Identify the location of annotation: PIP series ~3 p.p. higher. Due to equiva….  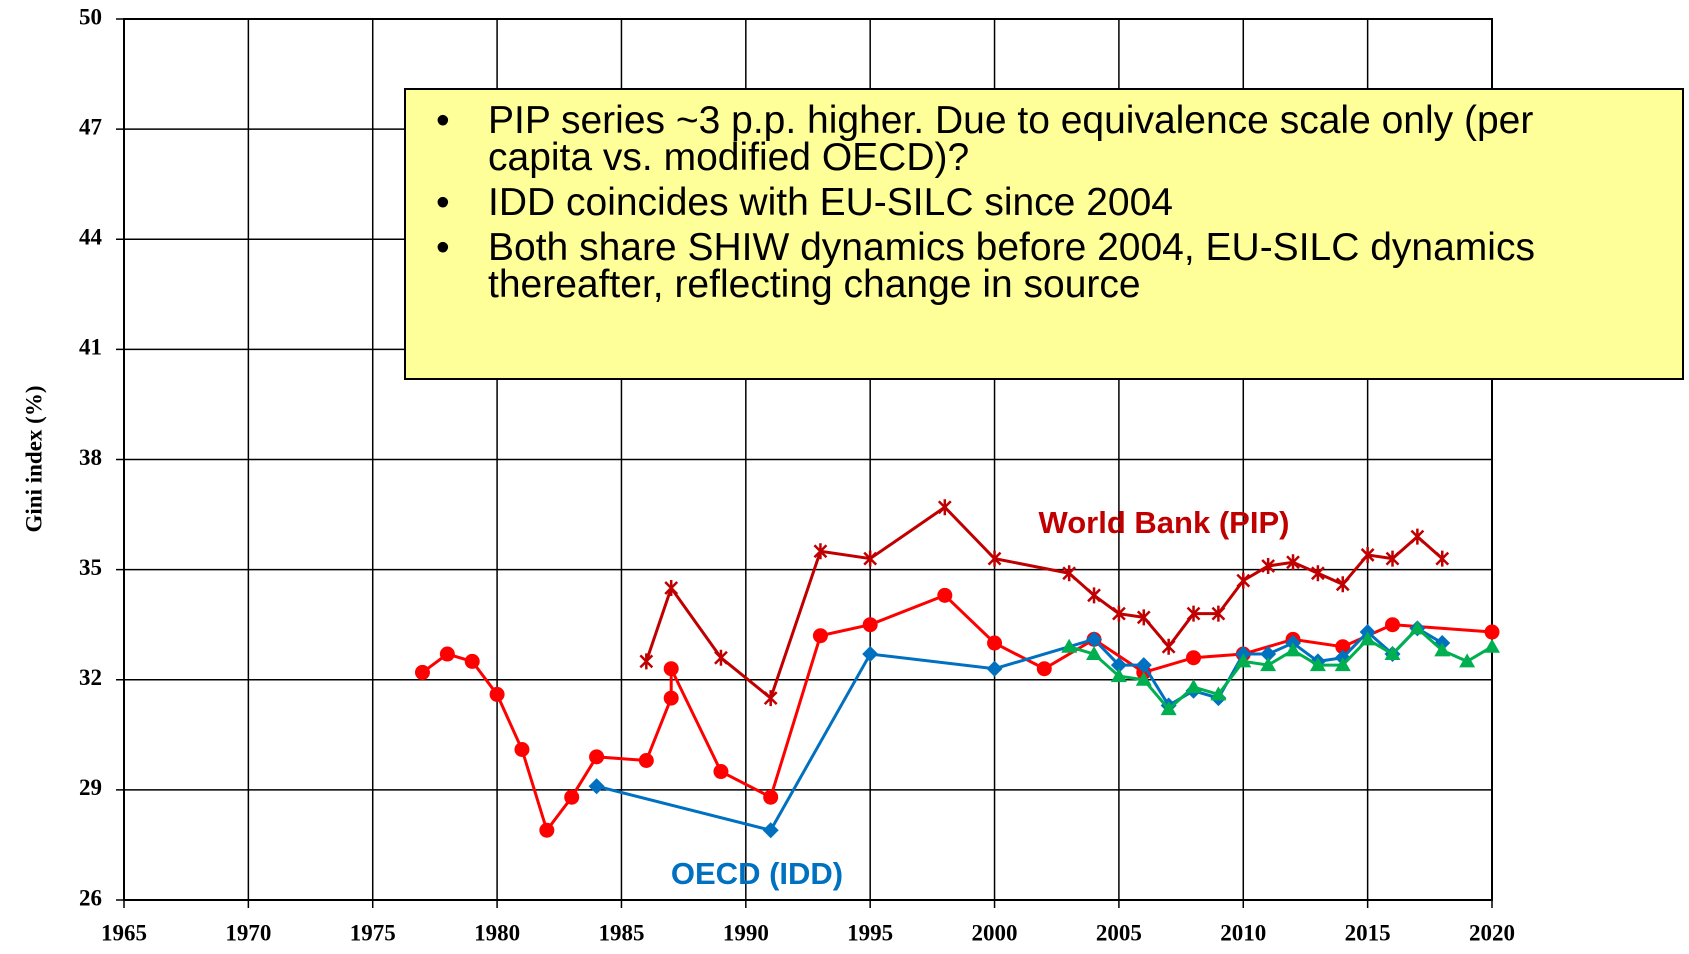
(1039, 139).